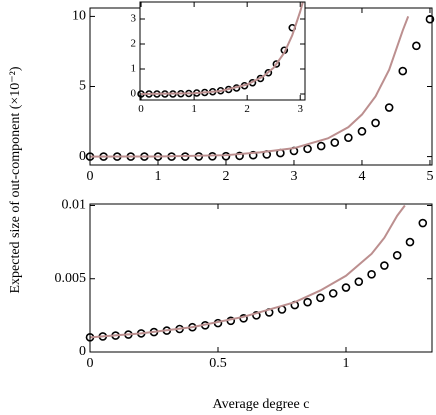 This screenshot has width=436, height=415. I want to click on y-tick-label: 0.01, so click(74, 205).